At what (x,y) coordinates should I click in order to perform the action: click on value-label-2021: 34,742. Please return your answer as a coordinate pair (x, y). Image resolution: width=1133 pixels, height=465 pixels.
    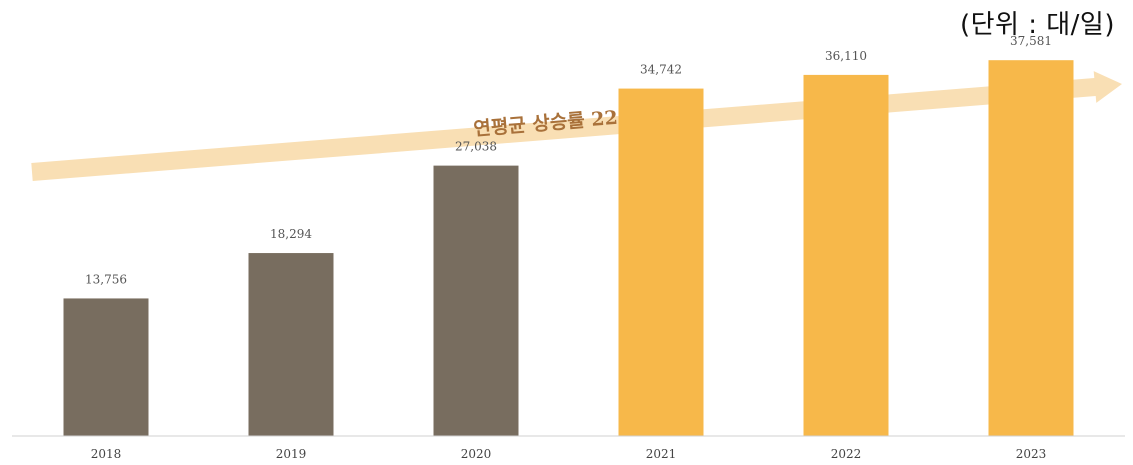
    Looking at the image, I should click on (661, 70).